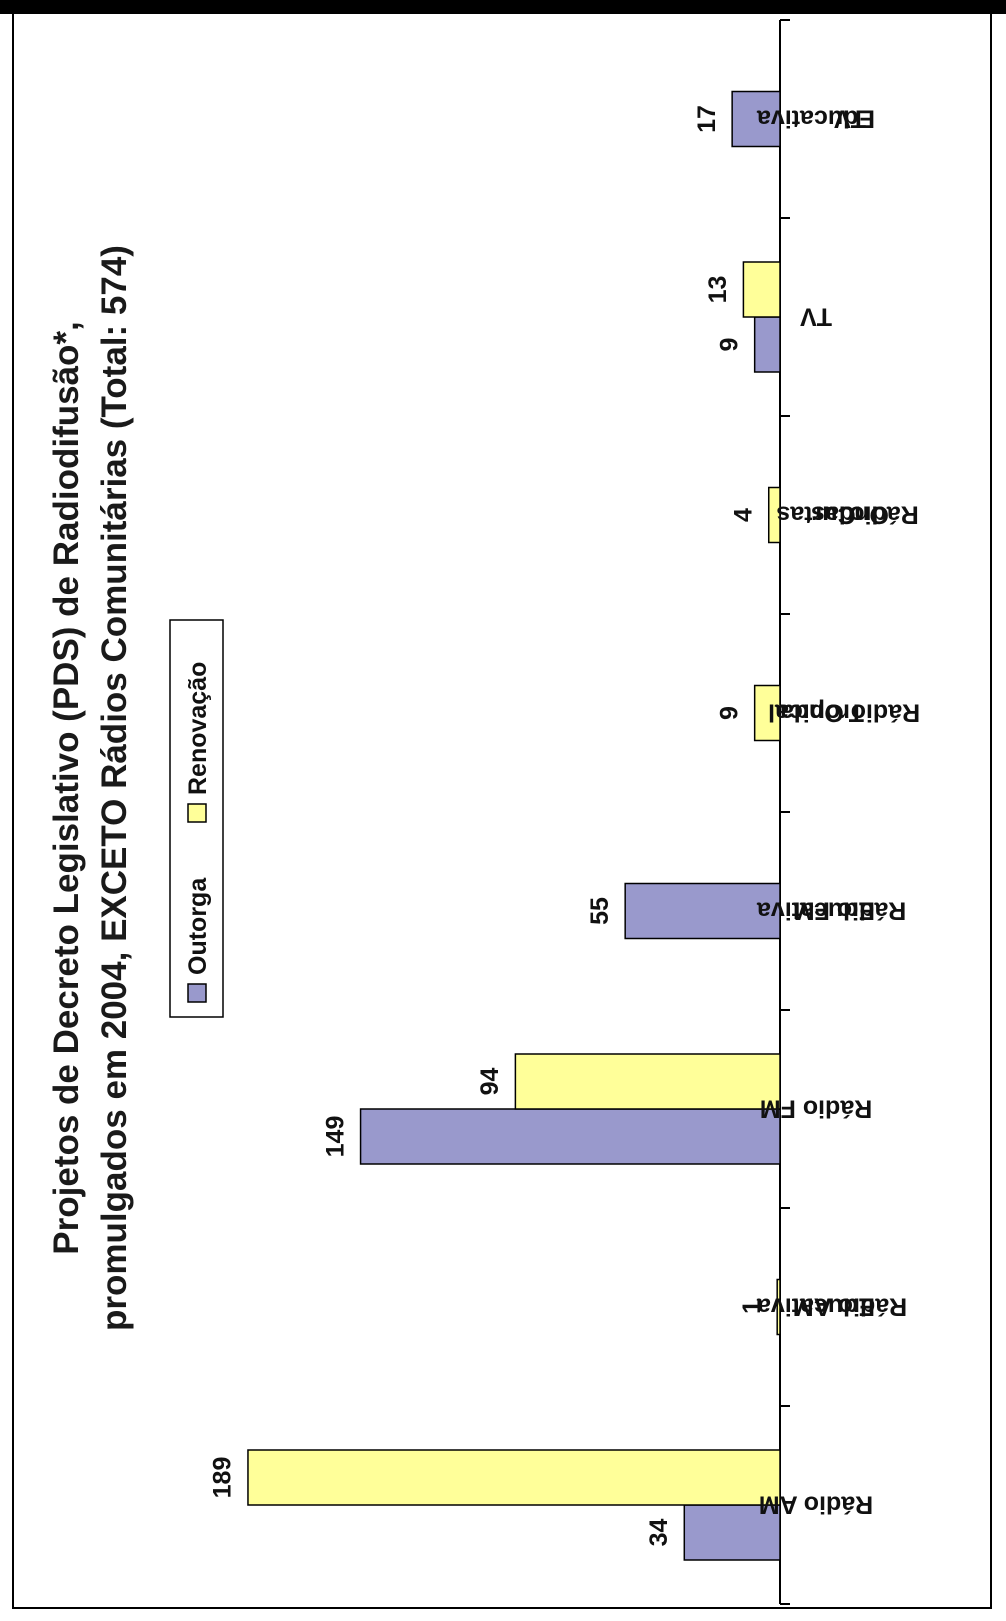 This screenshot has height=1621, width=1006. What do you see at coordinates (197, 813) in the screenshot?
I see `legend-swatch-renovacao` at bounding box center [197, 813].